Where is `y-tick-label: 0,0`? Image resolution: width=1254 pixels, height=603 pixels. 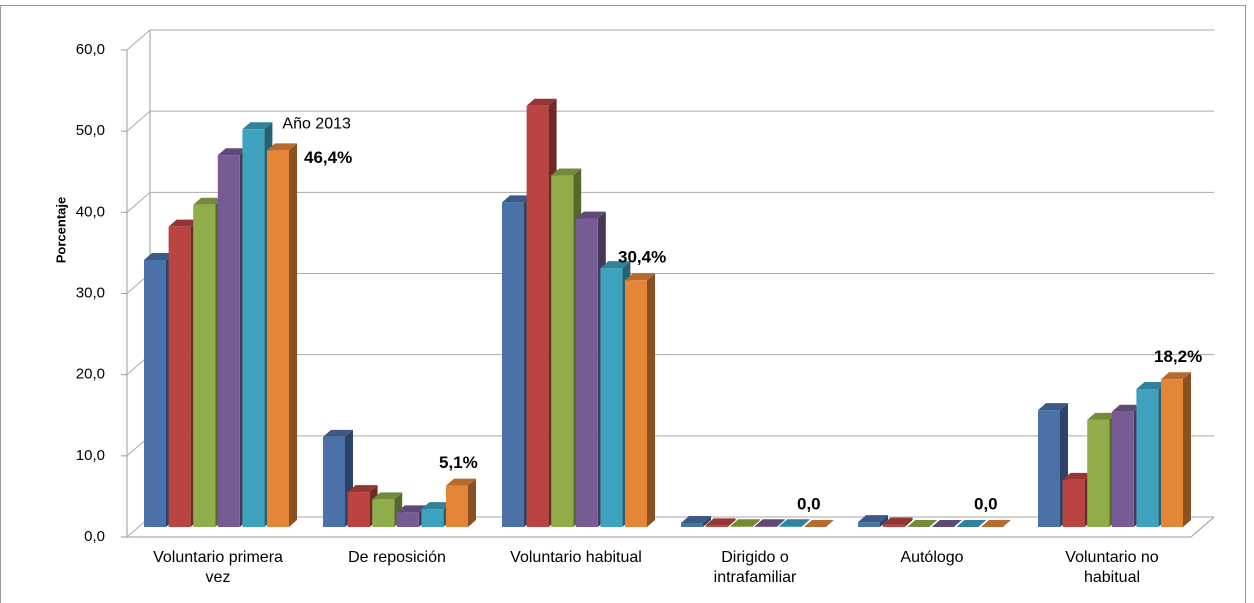 y-tick-label: 0,0 is located at coordinates (94, 536).